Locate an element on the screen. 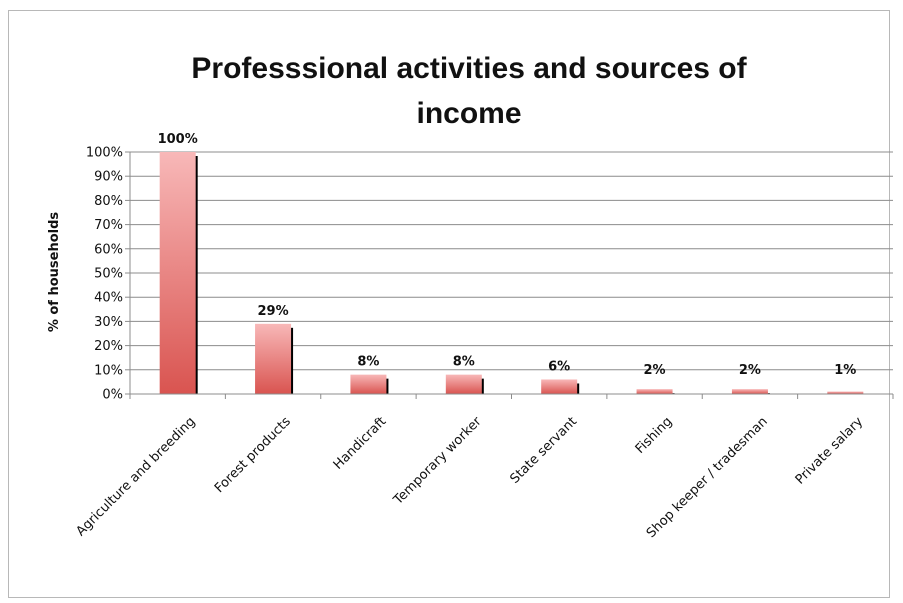  x-tick-label: Temporary worker is located at coordinates (437, 461).